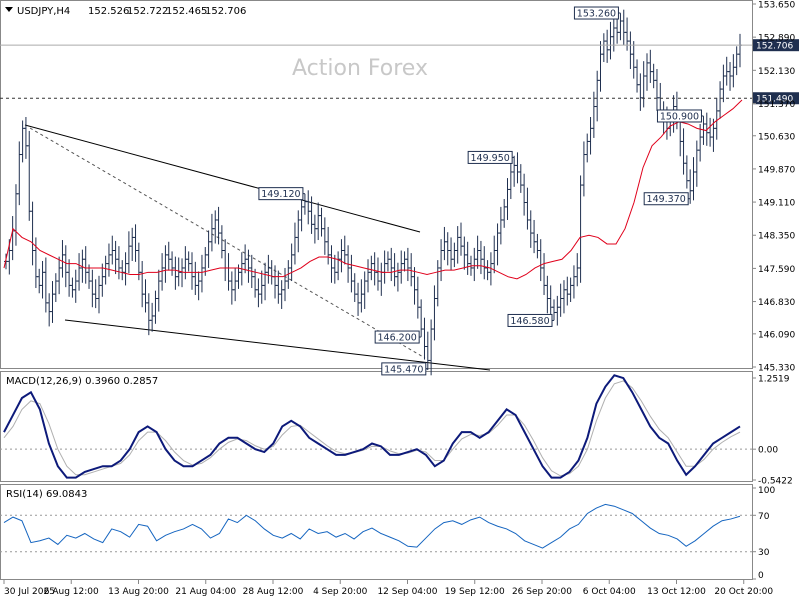  I want to click on price-y-tick-label: 150.630, so click(776, 137).